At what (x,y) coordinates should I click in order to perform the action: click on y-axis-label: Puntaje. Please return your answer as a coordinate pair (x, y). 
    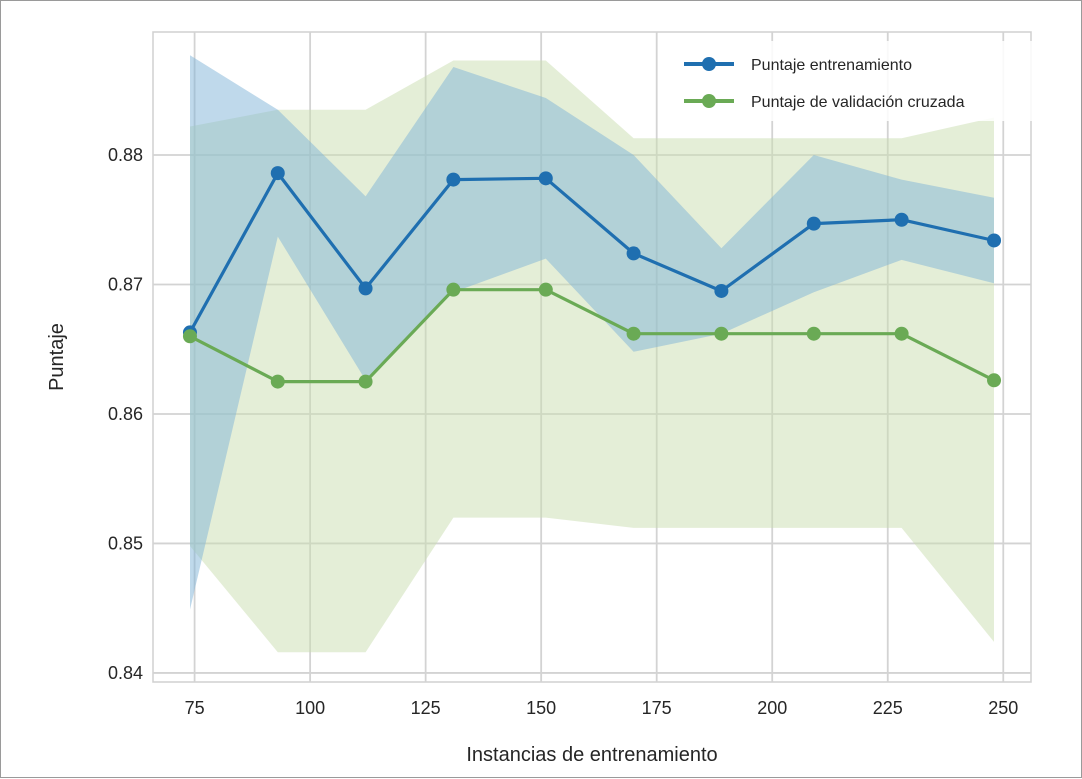
    Looking at the image, I should click on (57, 357).